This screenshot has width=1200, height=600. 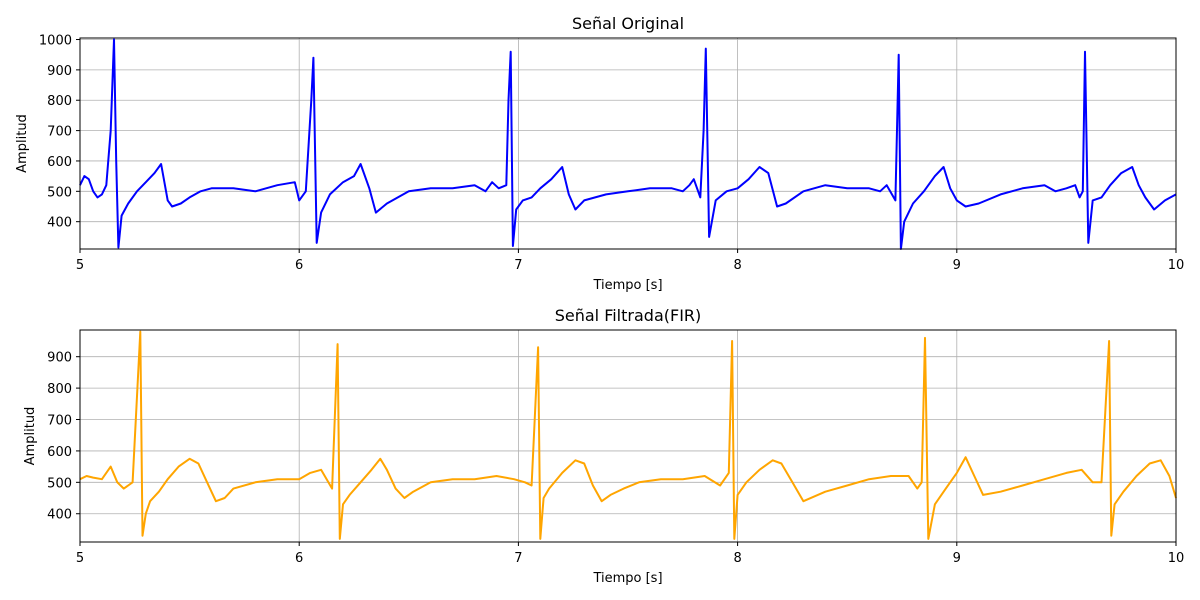 What do you see at coordinates (1176, 265) in the screenshot?
I see `chart-1-x-tick-label: 10` at bounding box center [1176, 265].